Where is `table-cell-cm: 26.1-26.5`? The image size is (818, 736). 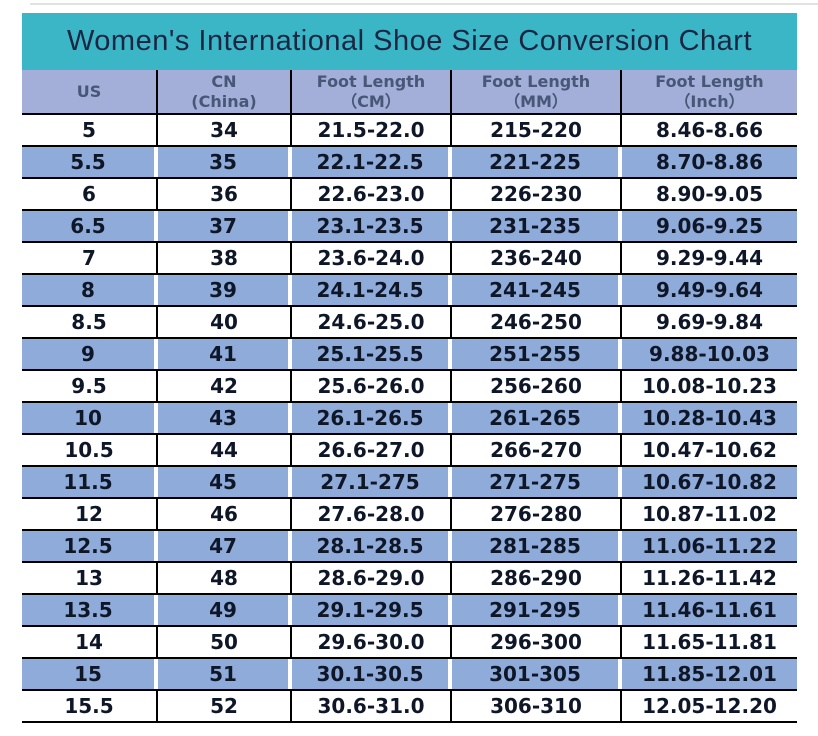
table-cell-cm: 26.1-26.5 is located at coordinates (372, 418).